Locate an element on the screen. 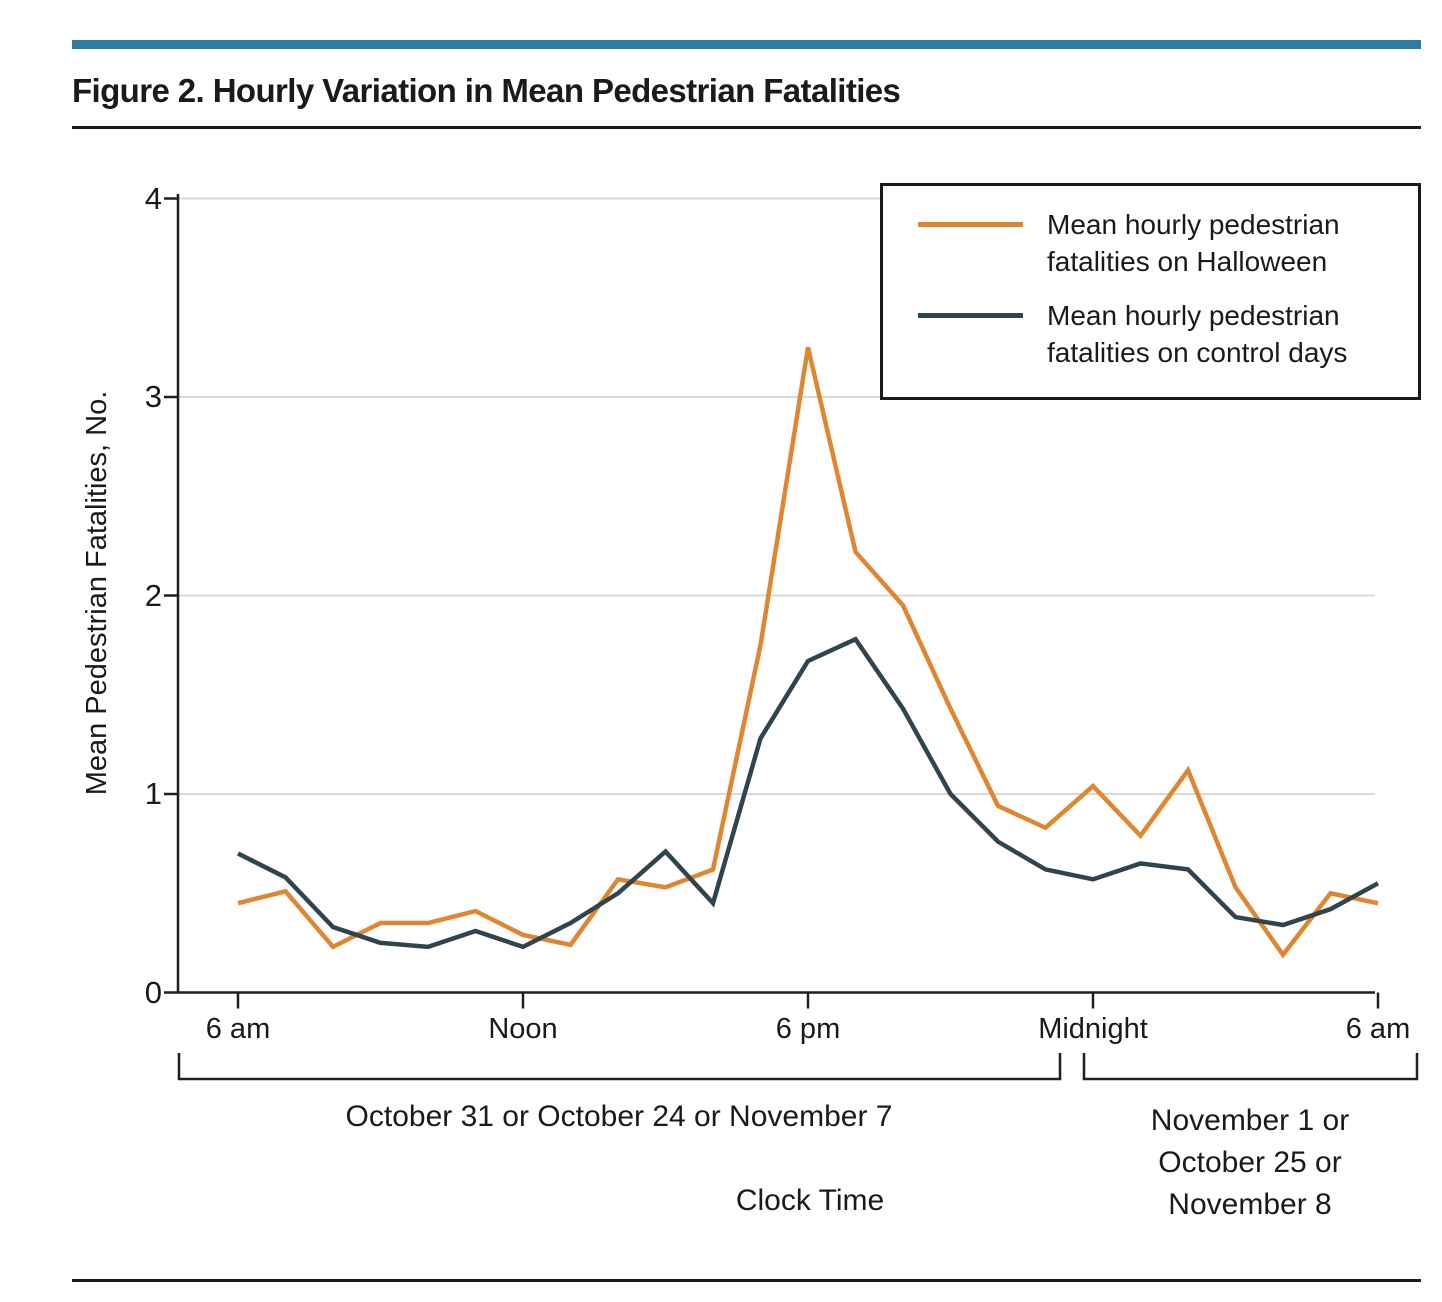 The height and width of the screenshot is (1302, 1442). x-tick-label: 6 pm is located at coordinates (808, 1029).